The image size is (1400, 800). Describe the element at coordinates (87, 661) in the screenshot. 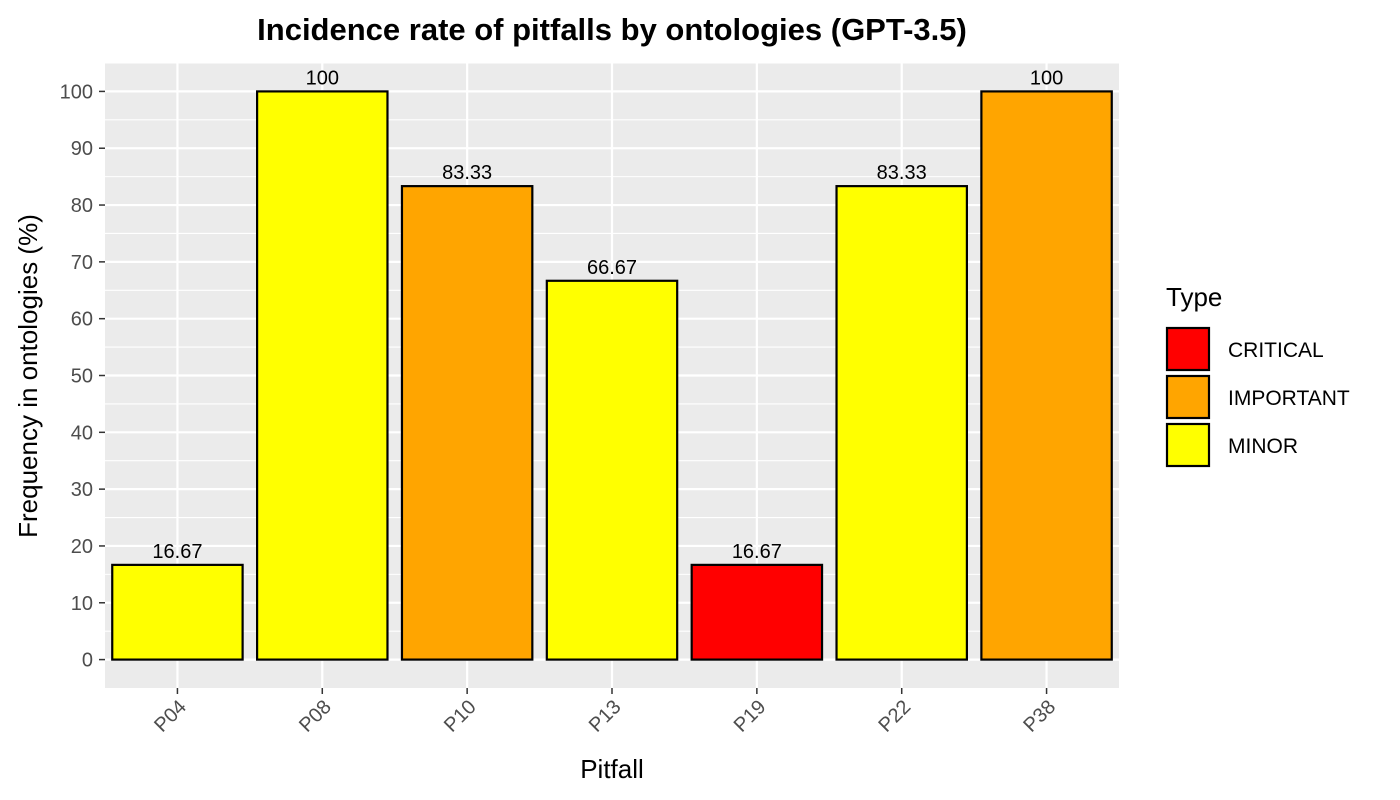

I see `y-tick-label: 0` at that location.